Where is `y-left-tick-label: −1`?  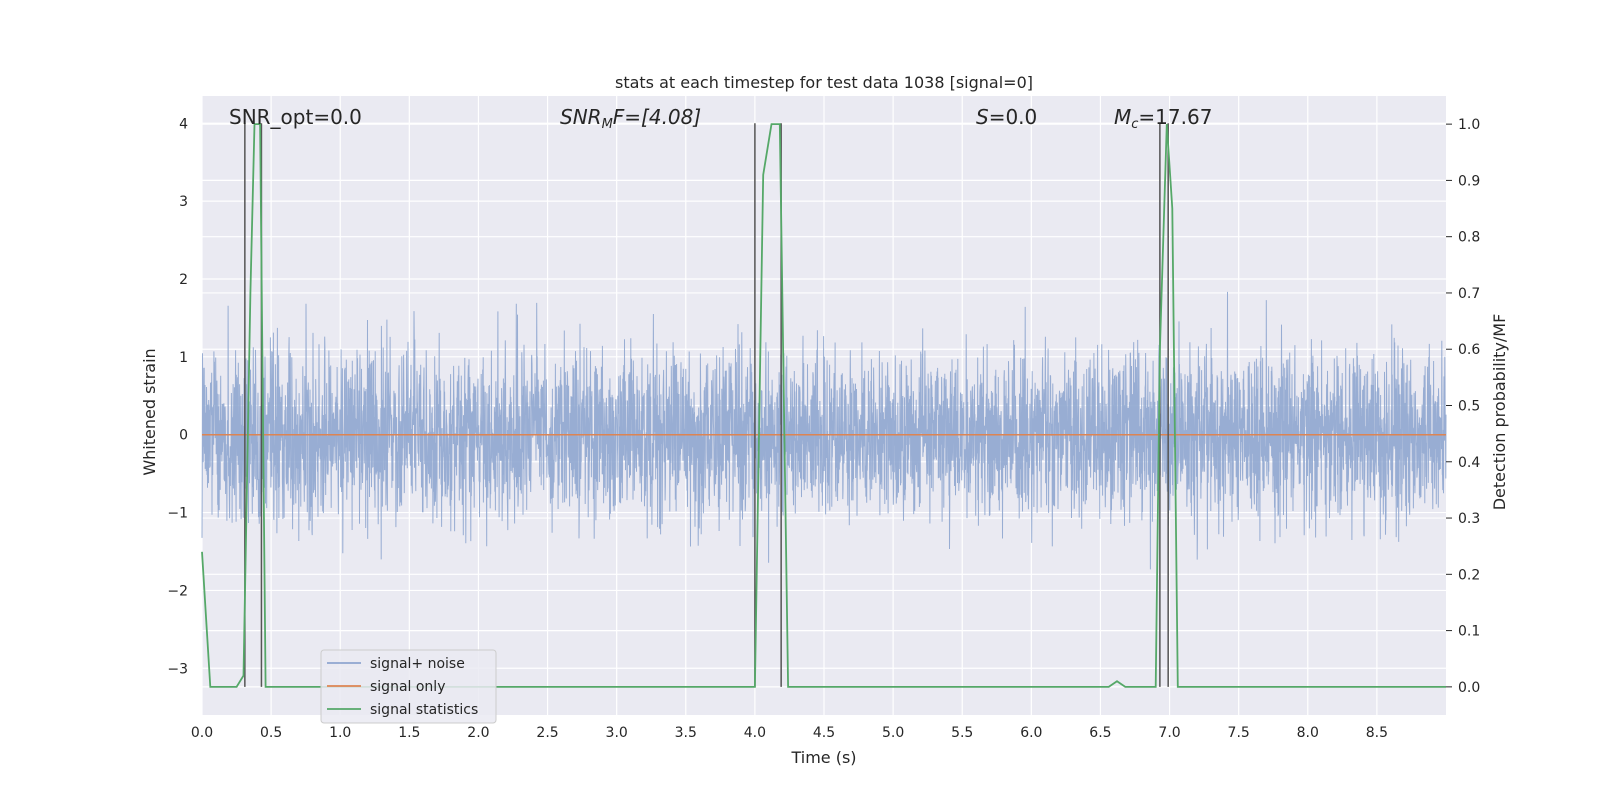 y-left-tick-label: −1 is located at coordinates (177, 514).